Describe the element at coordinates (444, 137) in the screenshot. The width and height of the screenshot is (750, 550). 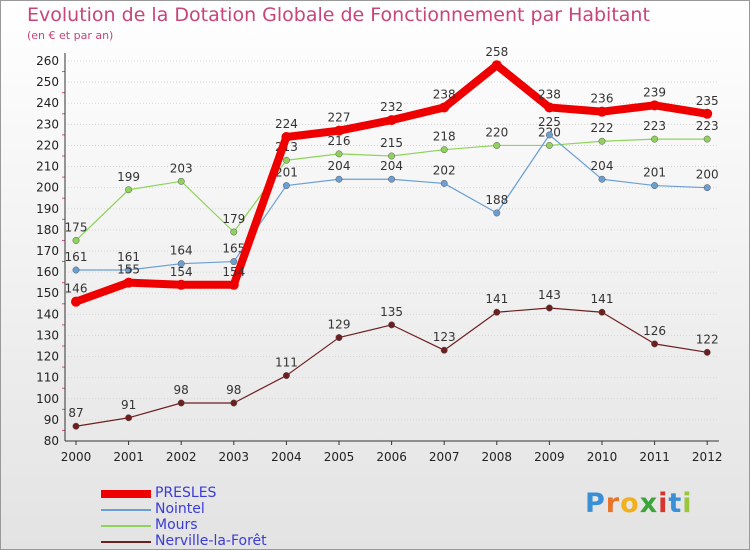
I see `data-label-mours: 218` at that location.